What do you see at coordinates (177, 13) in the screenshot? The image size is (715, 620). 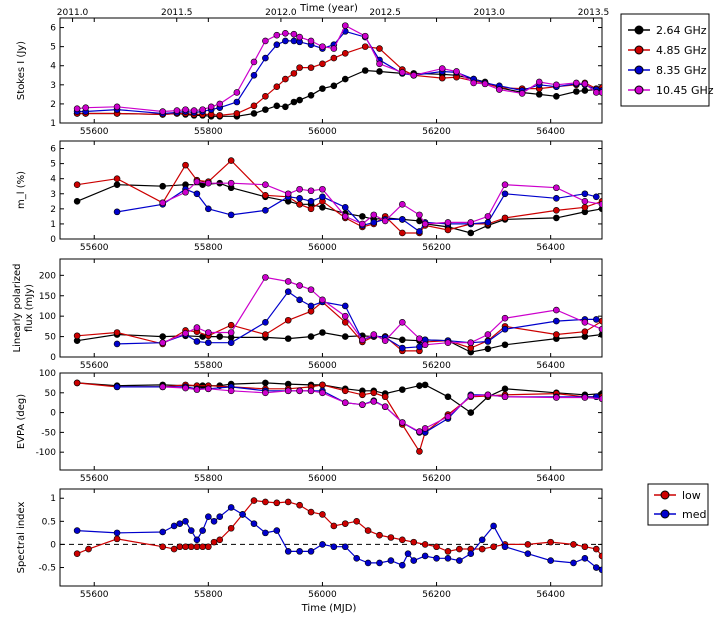 I see `year-tick-label: 2011.5` at bounding box center [177, 13].